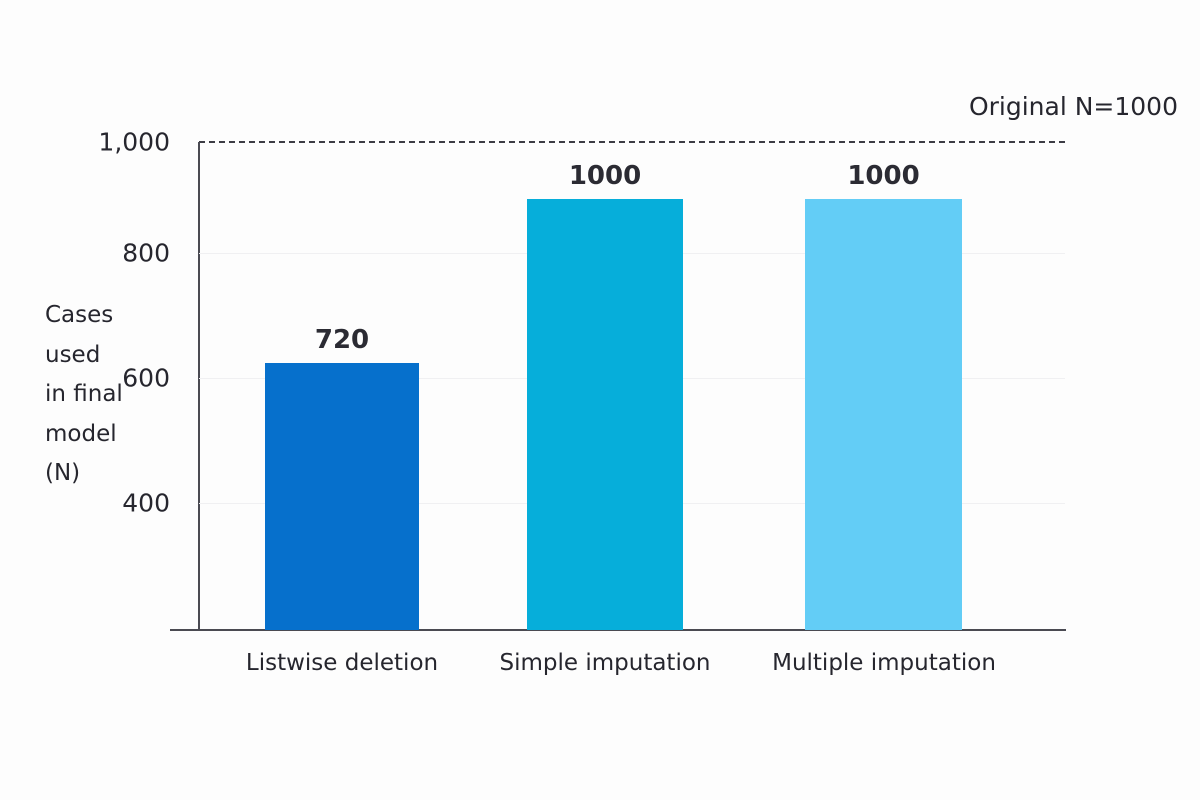  What do you see at coordinates (342, 663) in the screenshot?
I see `x-tick-label-listwise-deletion: Listwise deletion` at bounding box center [342, 663].